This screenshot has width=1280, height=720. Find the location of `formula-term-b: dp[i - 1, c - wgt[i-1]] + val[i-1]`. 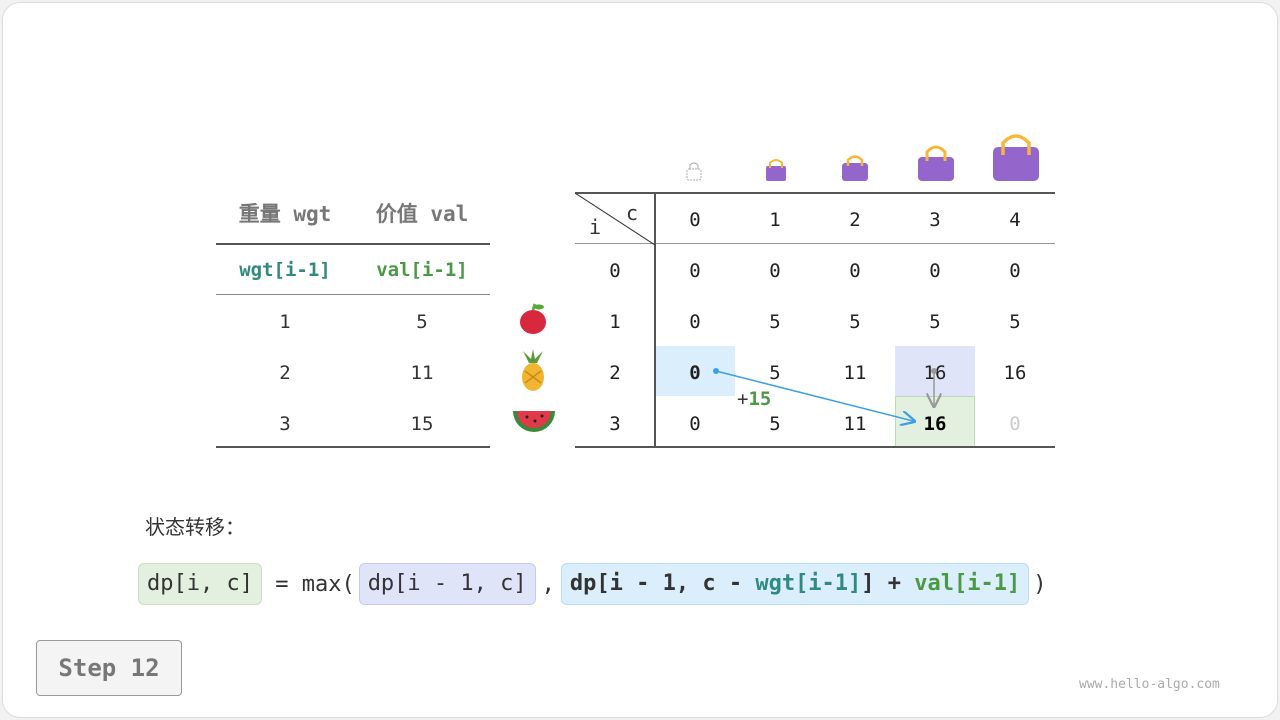

formula-term-b: dp[i - 1, c - wgt[i-1]] + val[i-1] is located at coordinates (795, 584).